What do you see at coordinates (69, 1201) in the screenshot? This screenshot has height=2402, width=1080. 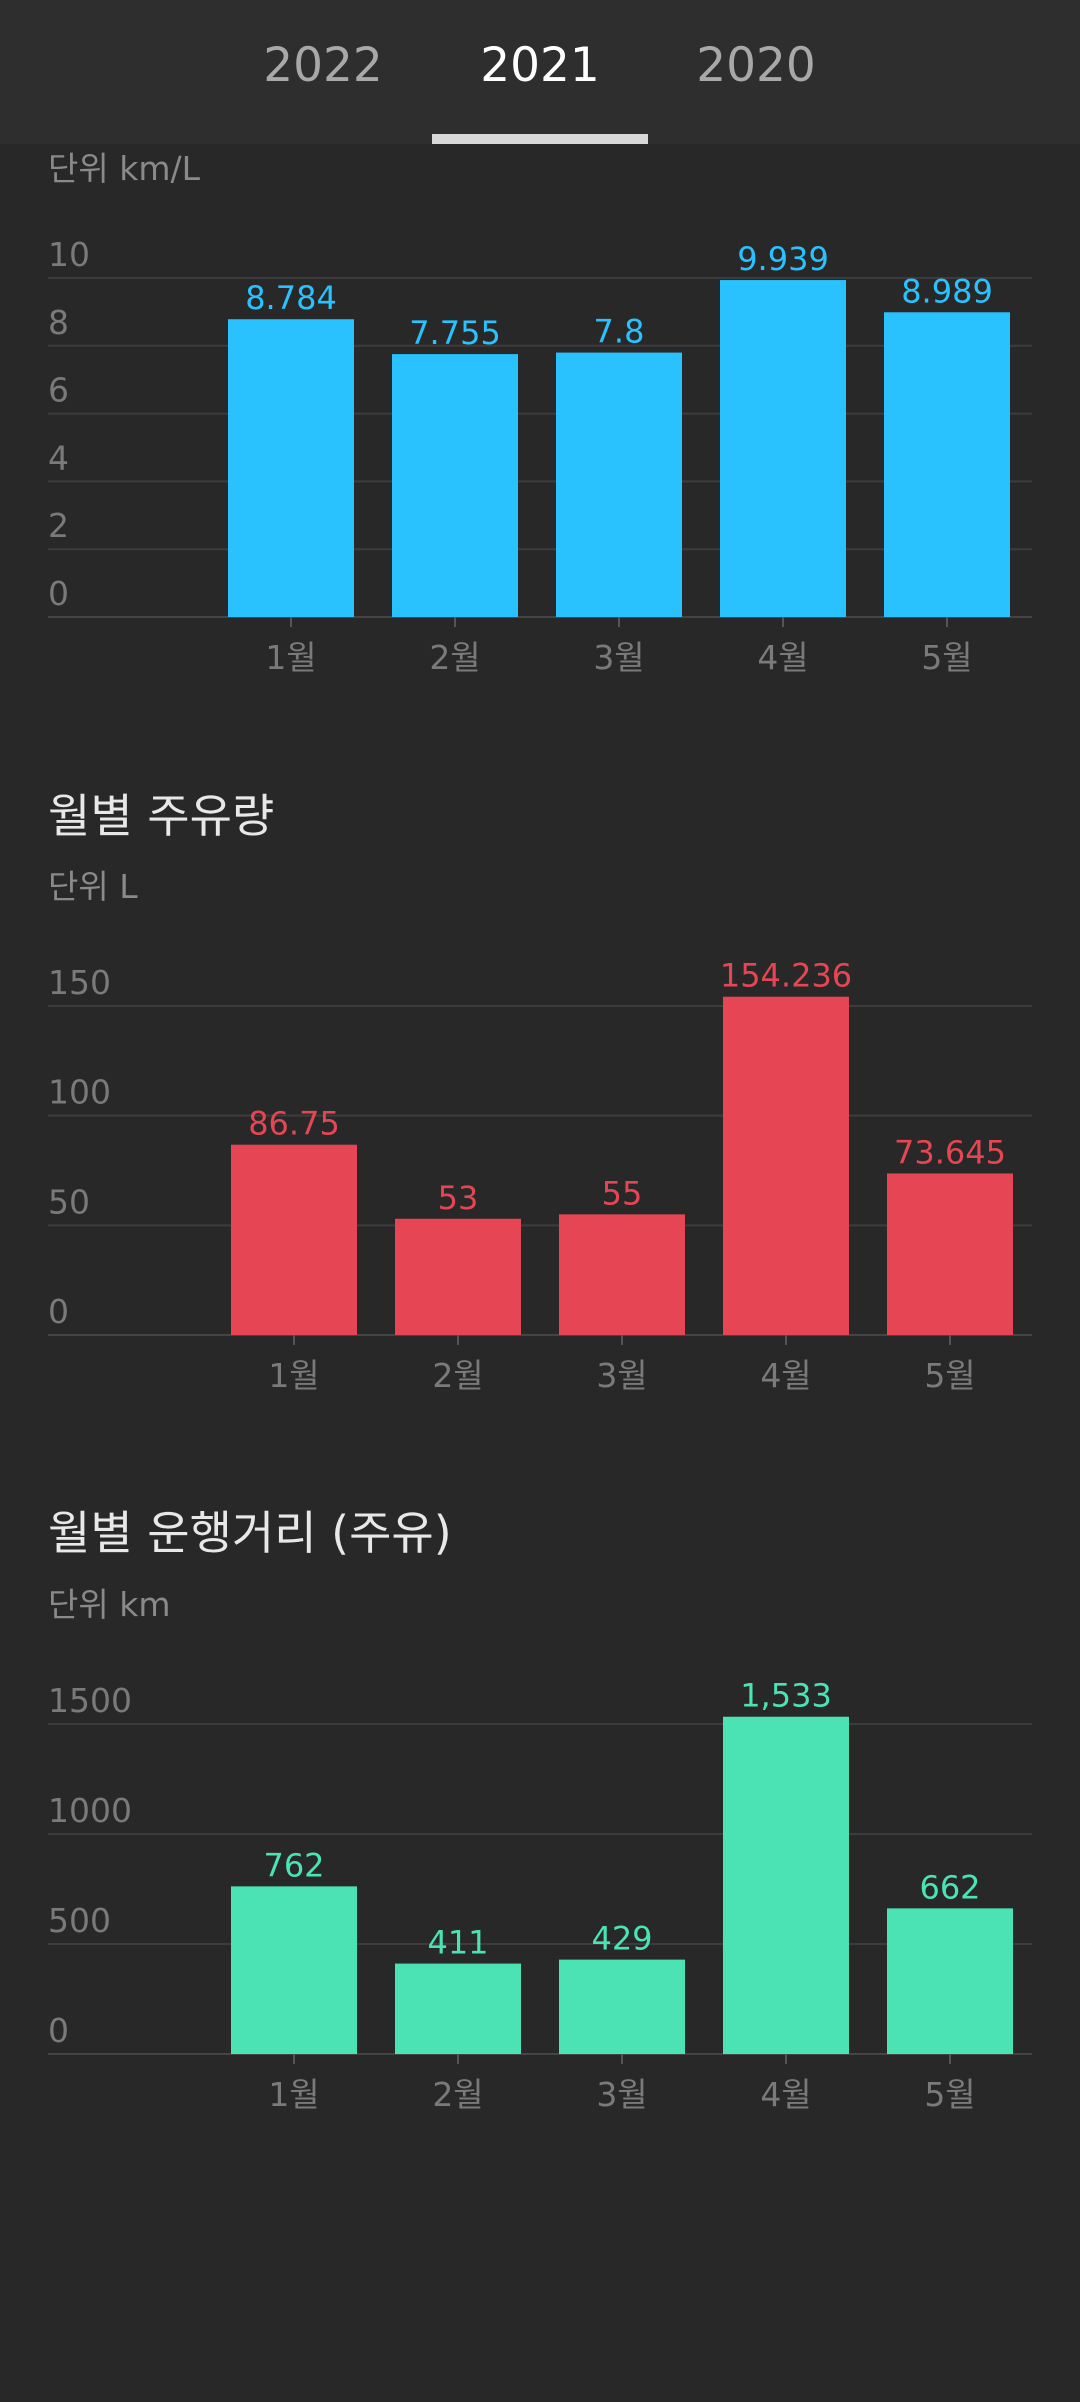 I see `y-tick-label: 50` at bounding box center [69, 1201].